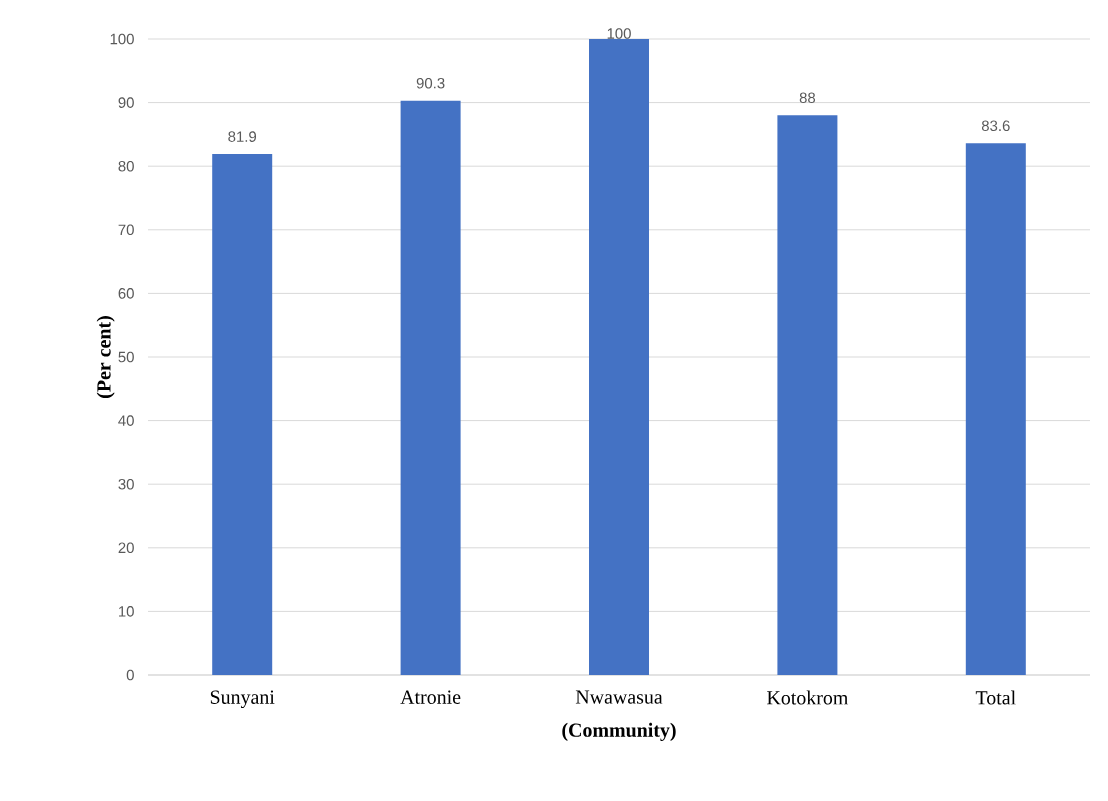 This screenshot has height=801, width=1108. What do you see at coordinates (807, 98) in the screenshot?
I see `data-label: 88` at bounding box center [807, 98].